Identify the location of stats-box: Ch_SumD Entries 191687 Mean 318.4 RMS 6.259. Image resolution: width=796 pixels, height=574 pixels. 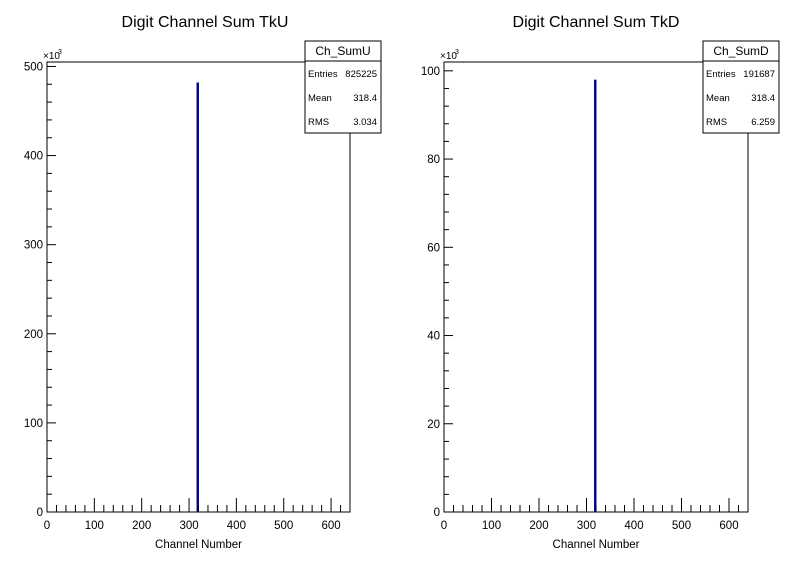
(741, 87).